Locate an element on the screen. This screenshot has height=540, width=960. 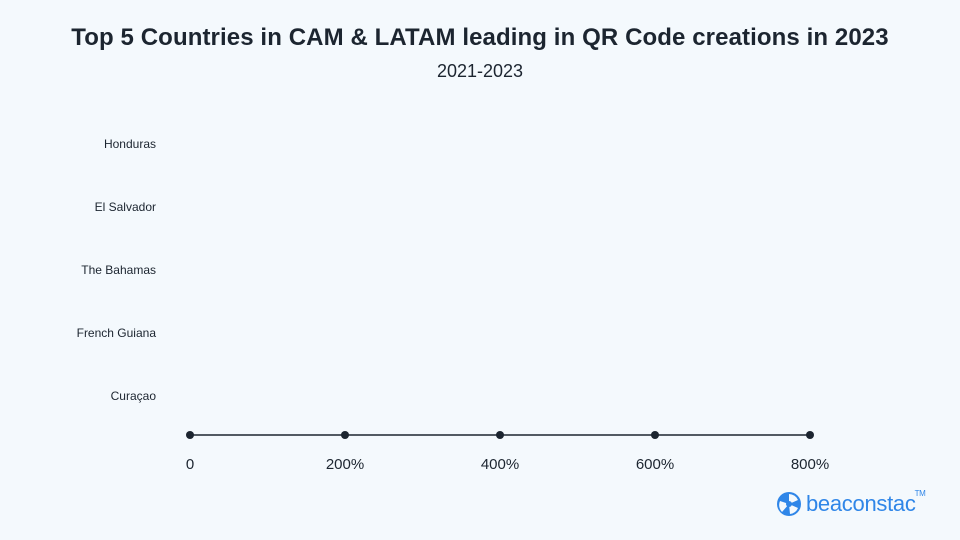
y-label-honduras: Honduras is located at coordinates (130, 144).